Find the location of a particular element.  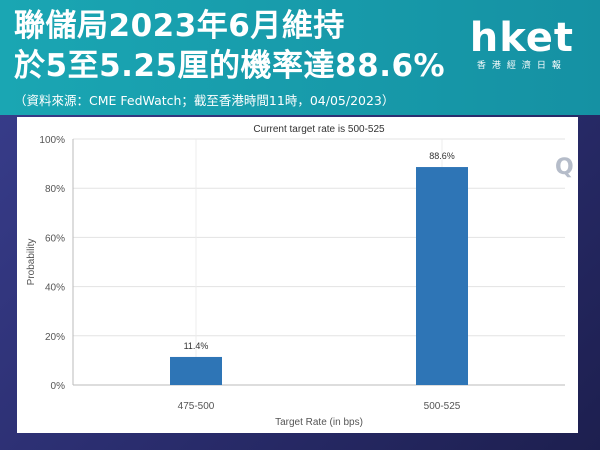

source-note: （資料來源：CME FedWatch；截至香港時間11時，04/05/2023） is located at coordinates (204, 100).